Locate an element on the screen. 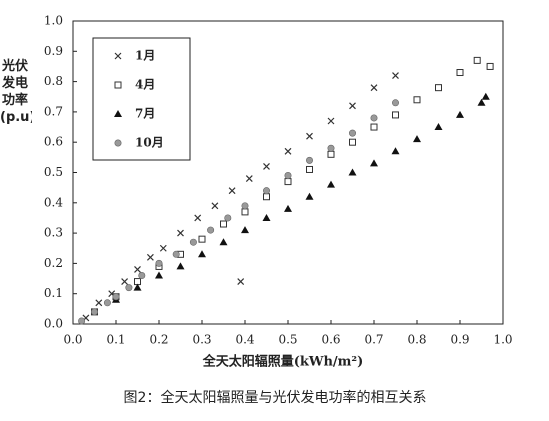 The width and height of the screenshot is (549, 421). x-axis-label: 全天太阳辐照量(kWh/m²) is located at coordinates (283, 362).